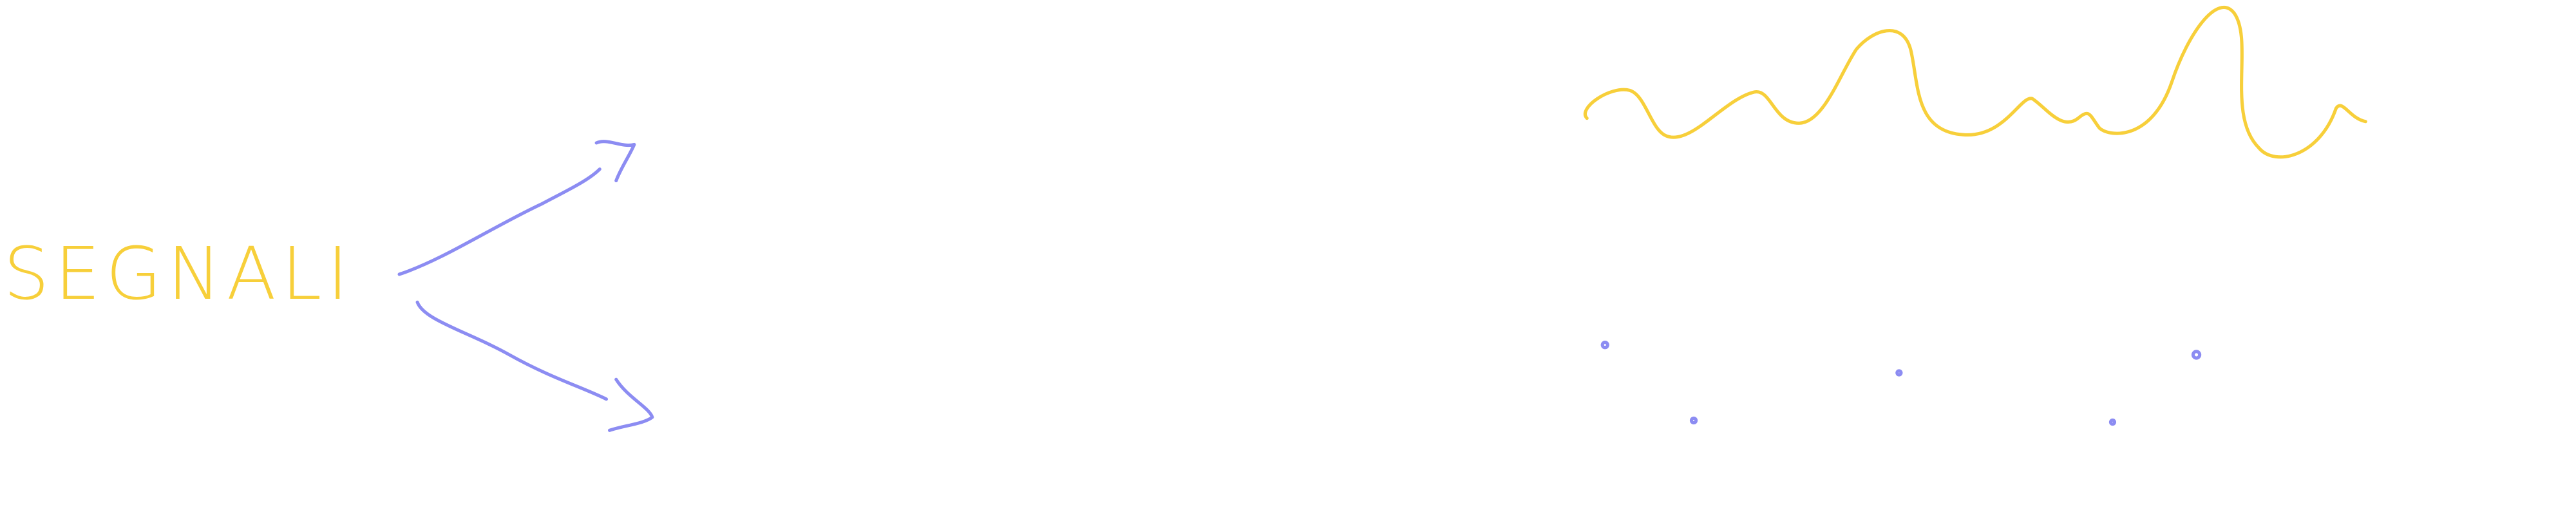 Image resolution: width=2576 pixels, height=510 pixels. I want to click on handwritten-label: SEGNALI, so click(175, 274).